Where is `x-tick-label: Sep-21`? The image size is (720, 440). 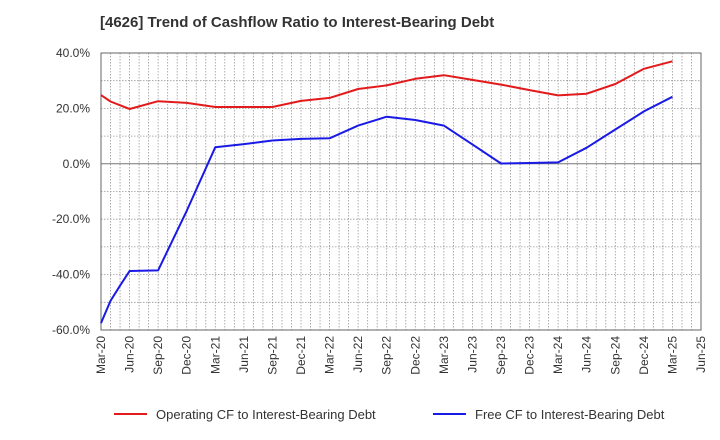 x-tick-label: Sep-21 is located at coordinates (272, 355).